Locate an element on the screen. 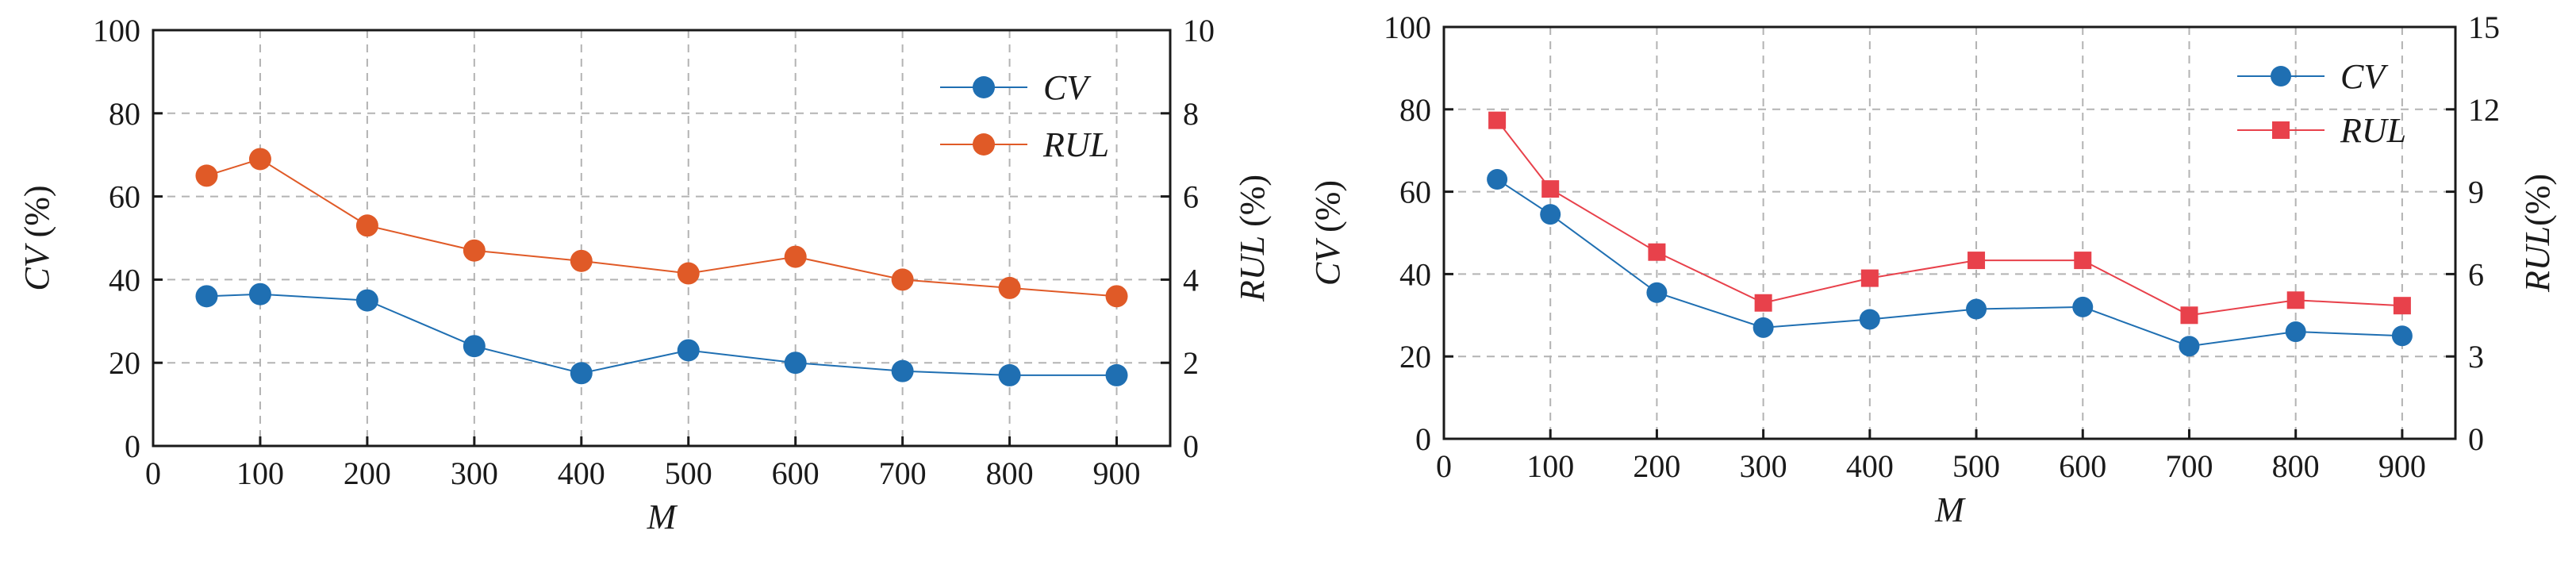  y-right-tick-label: 2 is located at coordinates (1191, 363).